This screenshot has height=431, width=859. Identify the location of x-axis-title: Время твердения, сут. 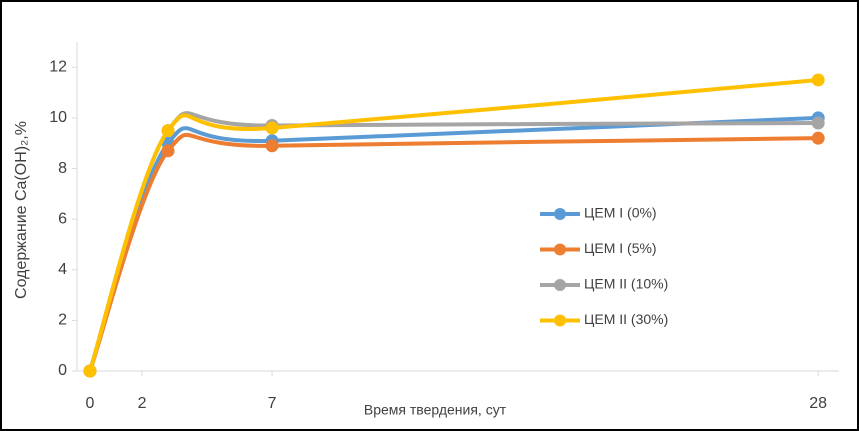
(435, 410).